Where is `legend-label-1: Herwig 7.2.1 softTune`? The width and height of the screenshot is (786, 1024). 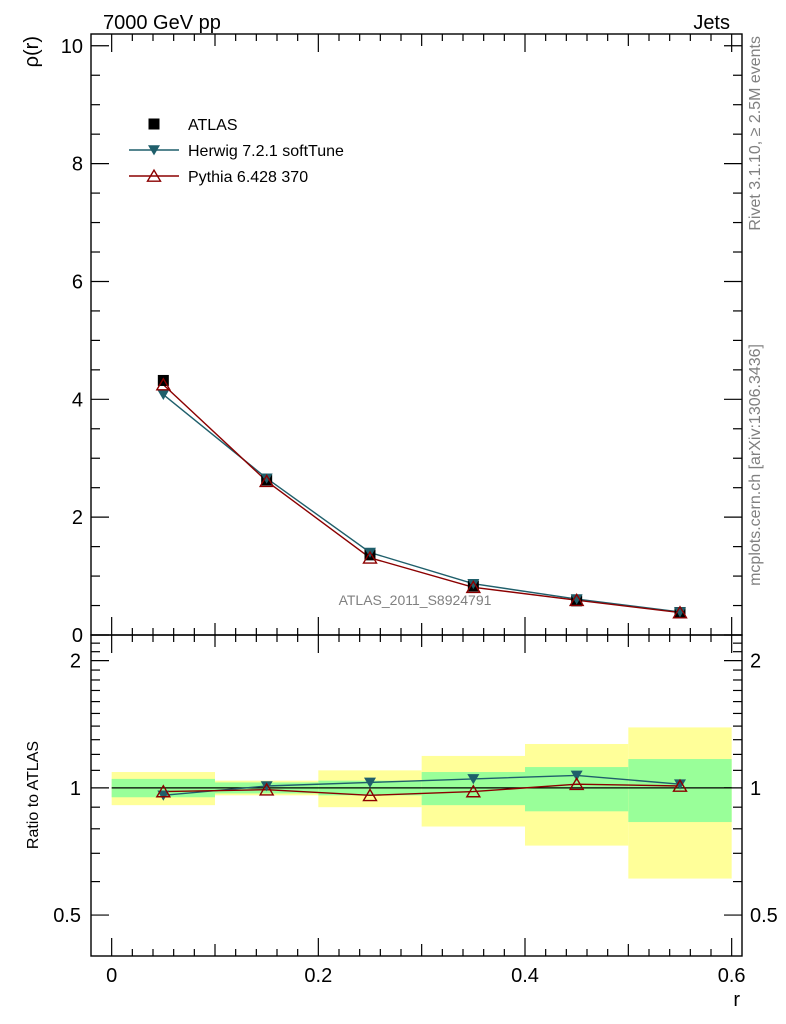 legend-label-1: Herwig 7.2.1 softTune is located at coordinates (266, 151).